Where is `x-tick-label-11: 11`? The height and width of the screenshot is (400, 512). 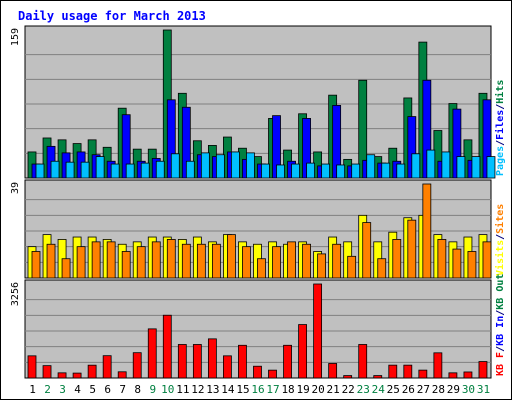
x-tick-label-11: 11 is located at coordinates (182, 389).